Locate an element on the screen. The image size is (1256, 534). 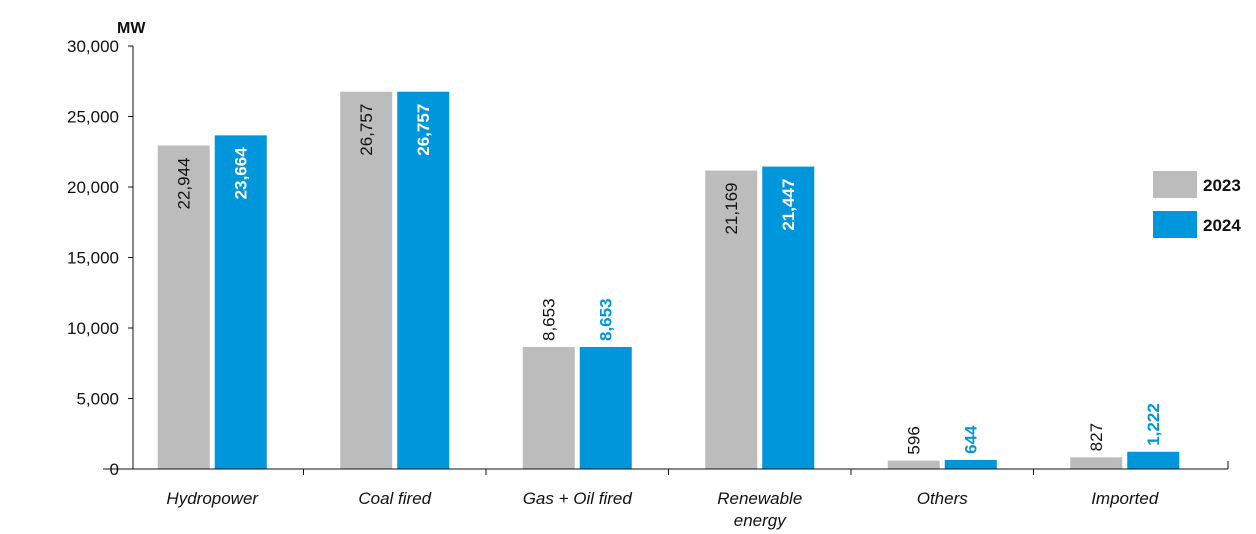
x-category-label: Gas + Oil fired is located at coordinates (578, 498).